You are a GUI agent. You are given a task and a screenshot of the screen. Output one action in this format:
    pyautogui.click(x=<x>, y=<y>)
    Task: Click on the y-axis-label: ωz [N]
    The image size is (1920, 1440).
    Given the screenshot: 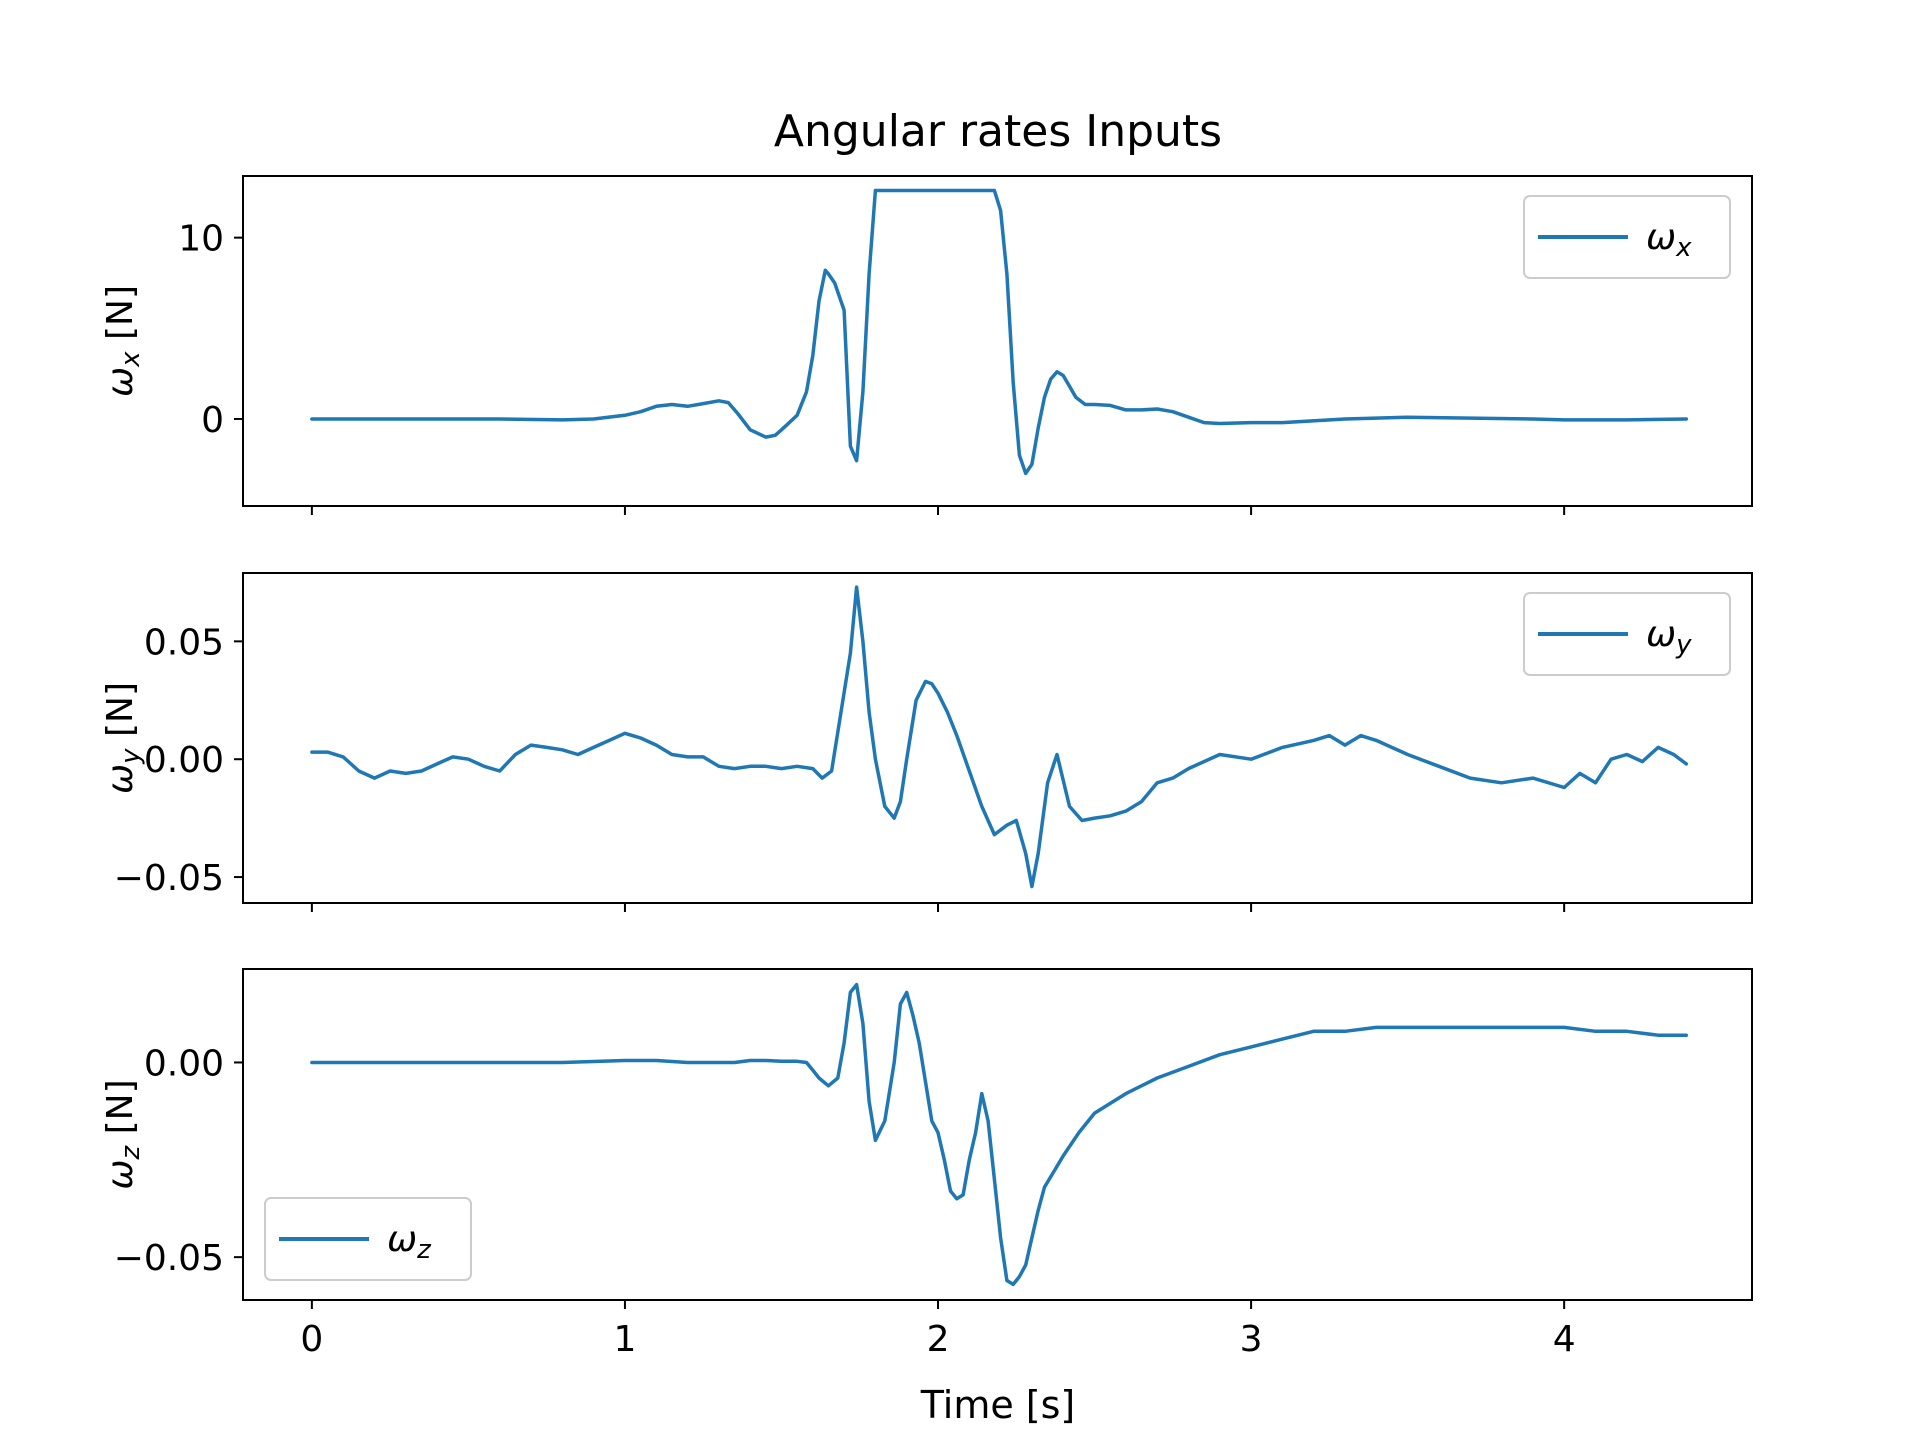 What is the action you would take?
    pyautogui.click(x=123, y=1134)
    